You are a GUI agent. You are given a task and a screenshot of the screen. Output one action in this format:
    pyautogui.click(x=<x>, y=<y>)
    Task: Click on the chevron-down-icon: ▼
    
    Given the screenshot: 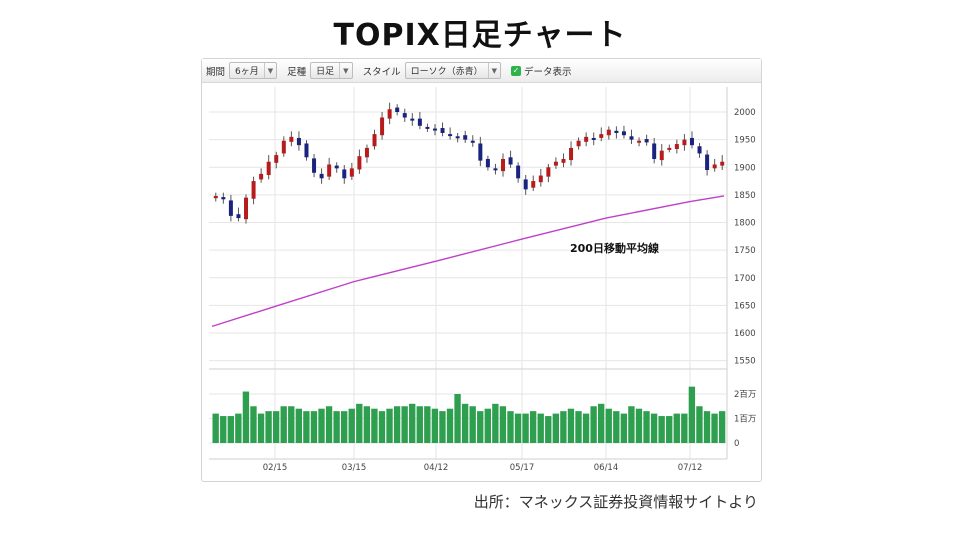 What is the action you would take?
    pyautogui.click(x=269, y=70)
    